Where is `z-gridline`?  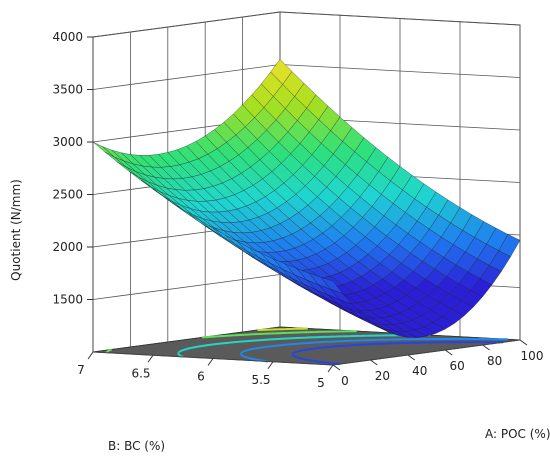
z-gridline is located at coordinates (306, 24).